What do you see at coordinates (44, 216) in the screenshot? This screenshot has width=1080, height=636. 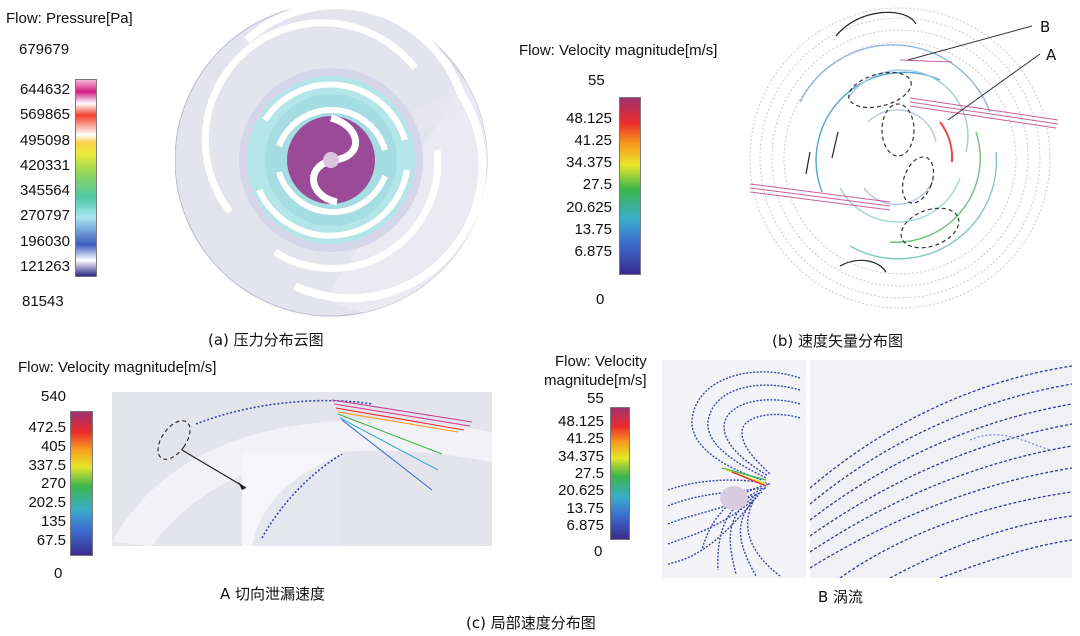 I see `pressure-tick: 270797` at bounding box center [44, 216].